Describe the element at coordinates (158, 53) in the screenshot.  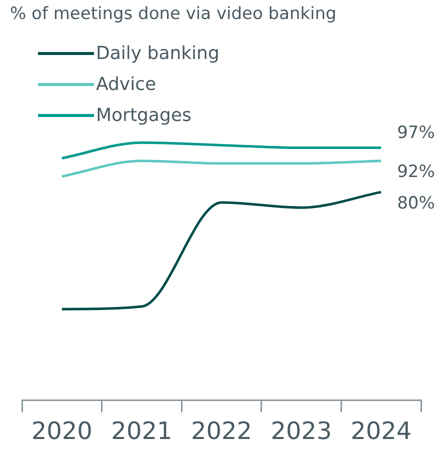
I see `legend-label: Daily banking` at that location.